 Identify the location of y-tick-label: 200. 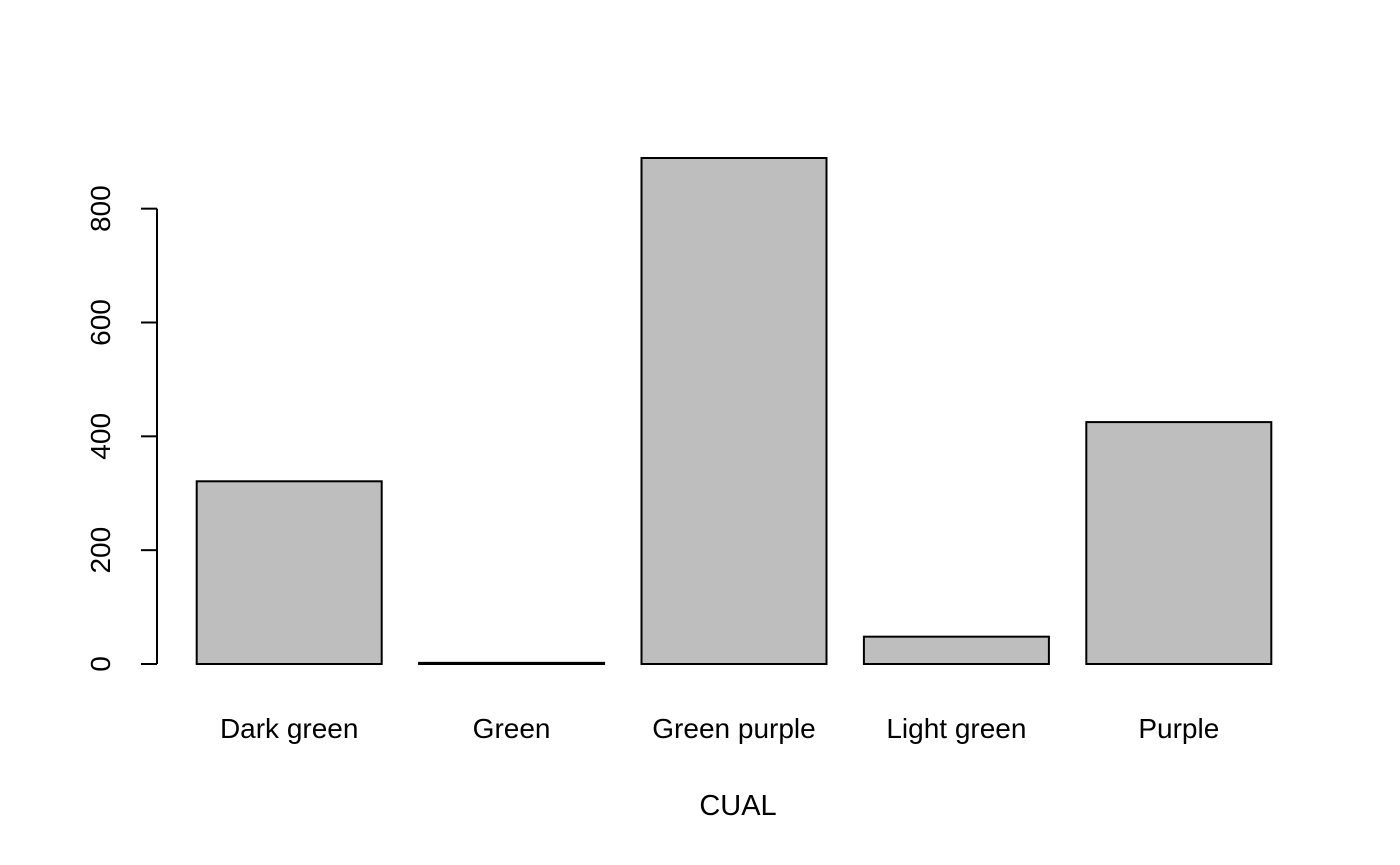
(100, 550).